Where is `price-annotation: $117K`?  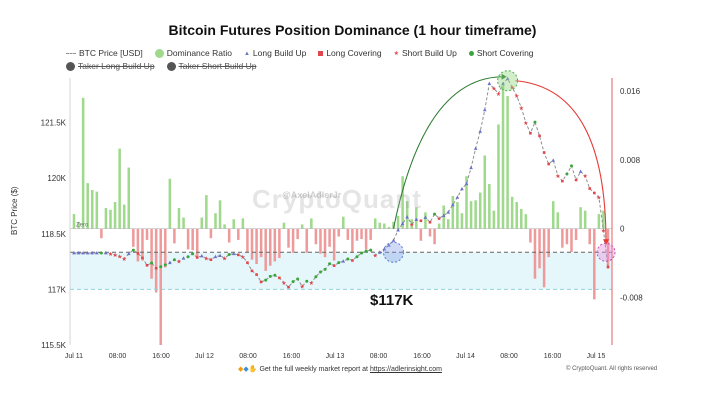 price-annotation: $117K is located at coordinates (392, 300).